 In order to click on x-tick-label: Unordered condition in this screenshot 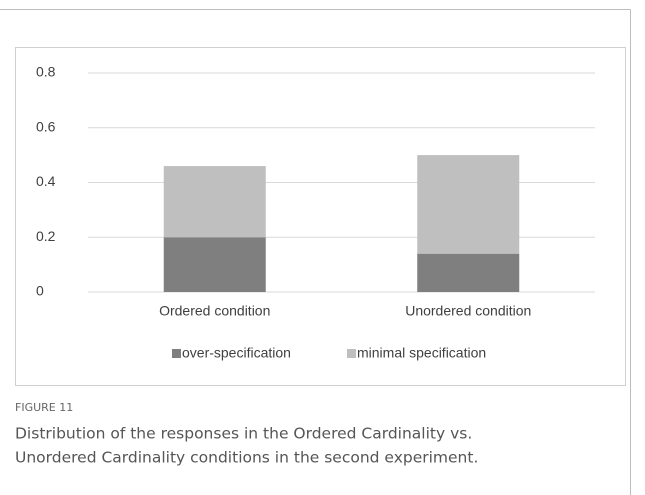, I will do `click(468, 311)`.